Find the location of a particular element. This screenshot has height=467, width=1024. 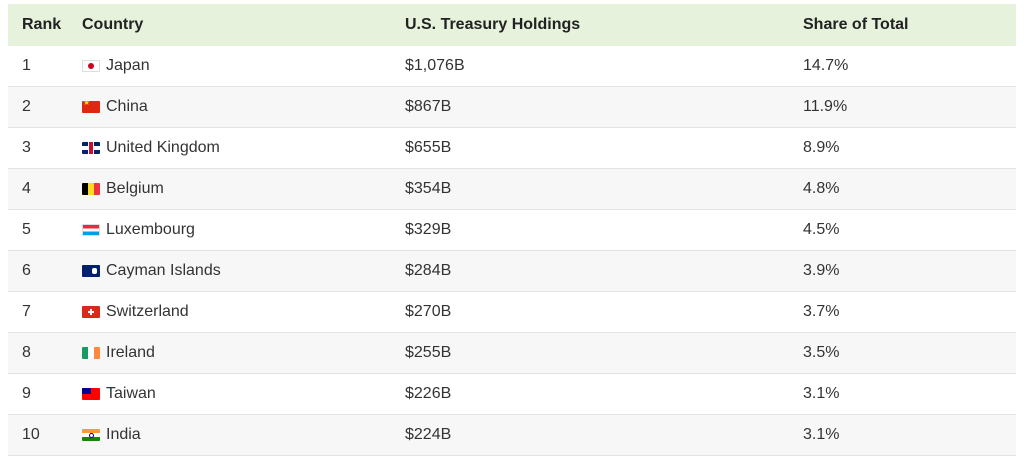

country-name: Belgium is located at coordinates (135, 188).